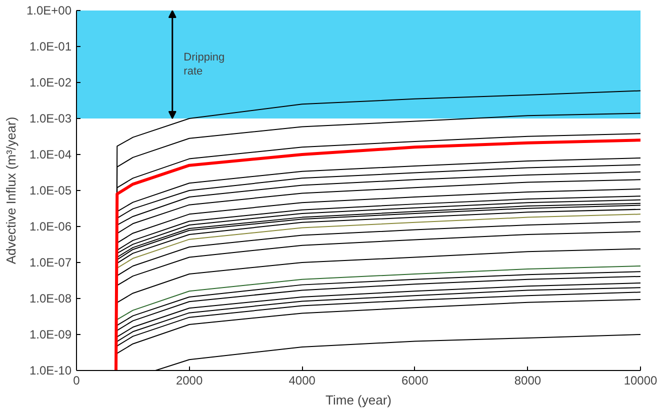  Describe the element at coordinates (641, 381) in the screenshot. I see `x-tick-label: 10000` at that location.